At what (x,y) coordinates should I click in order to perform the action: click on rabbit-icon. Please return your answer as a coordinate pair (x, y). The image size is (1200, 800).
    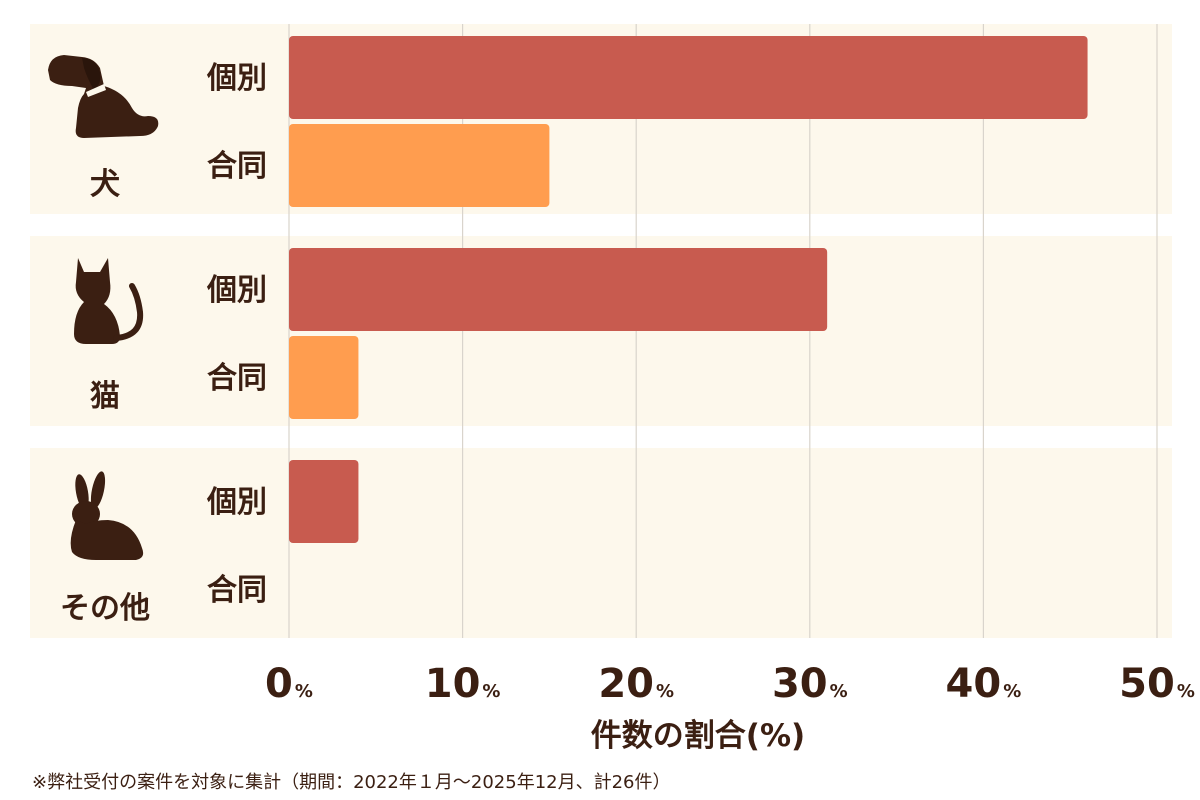
    Looking at the image, I should click on (107, 515).